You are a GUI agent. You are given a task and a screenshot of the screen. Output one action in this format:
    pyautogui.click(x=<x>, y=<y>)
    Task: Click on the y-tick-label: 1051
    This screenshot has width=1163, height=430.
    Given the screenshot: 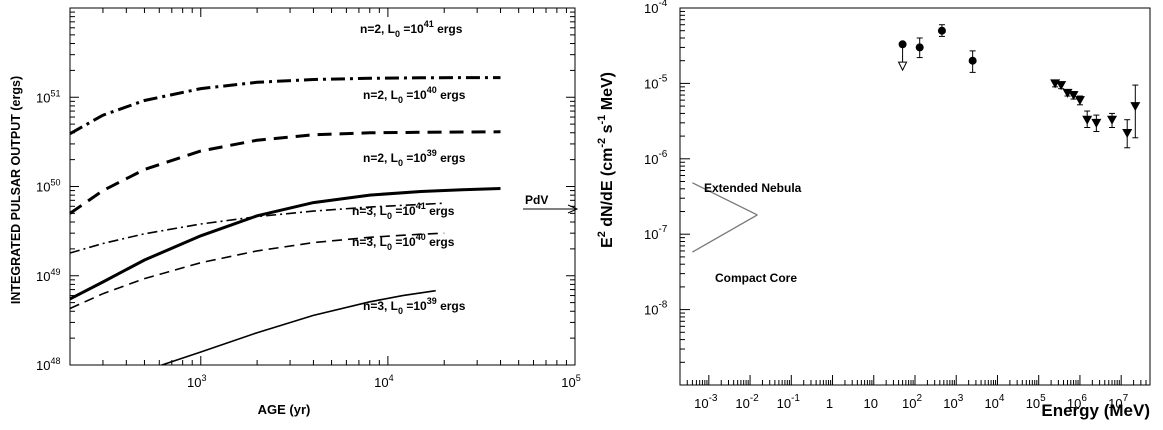 What is the action you would take?
    pyautogui.click(x=48, y=96)
    